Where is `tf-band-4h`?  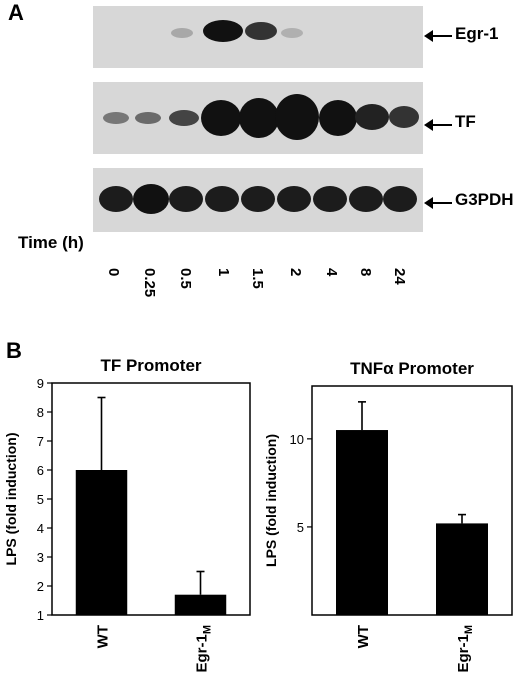
tf-band-4h is located at coordinates (338, 118).